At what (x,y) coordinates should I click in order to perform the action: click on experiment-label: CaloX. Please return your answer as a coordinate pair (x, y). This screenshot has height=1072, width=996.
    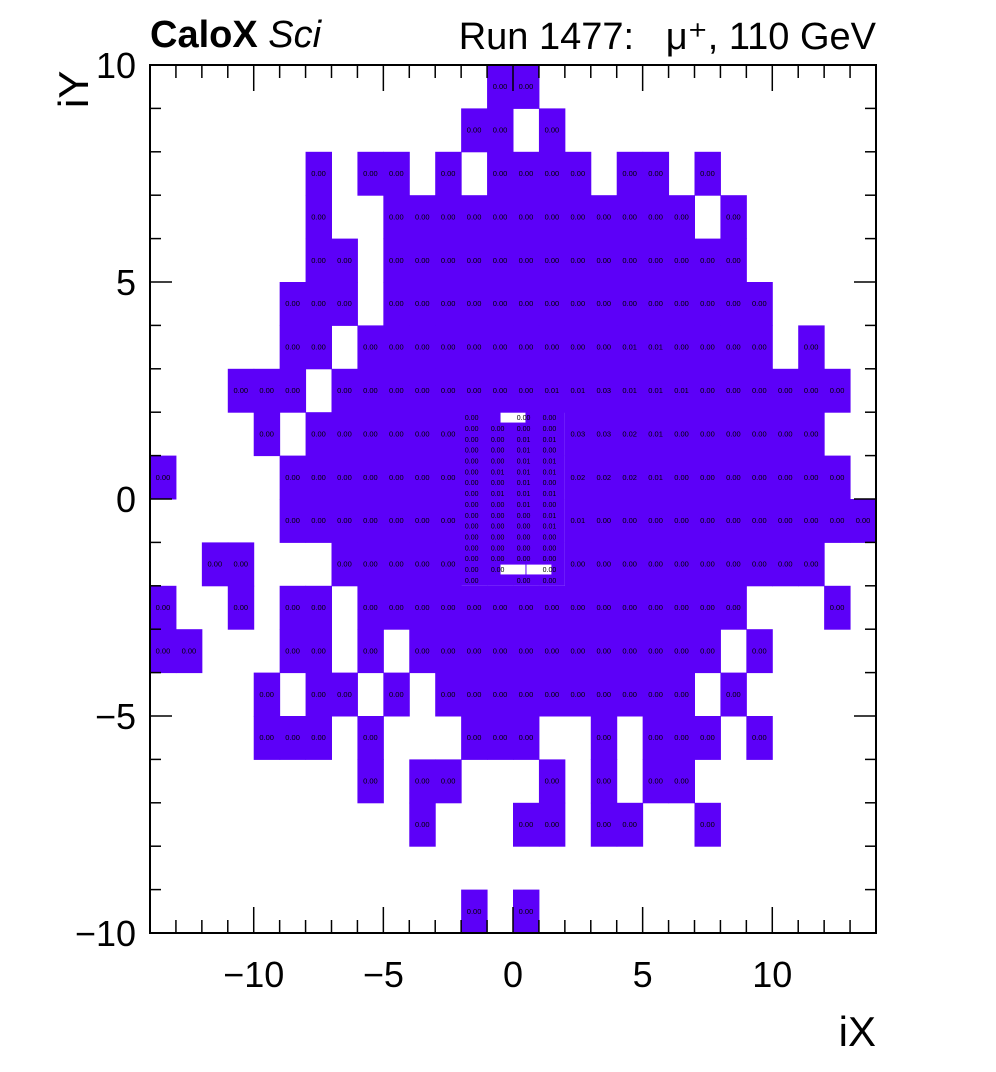
    Looking at the image, I should click on (204, 35).